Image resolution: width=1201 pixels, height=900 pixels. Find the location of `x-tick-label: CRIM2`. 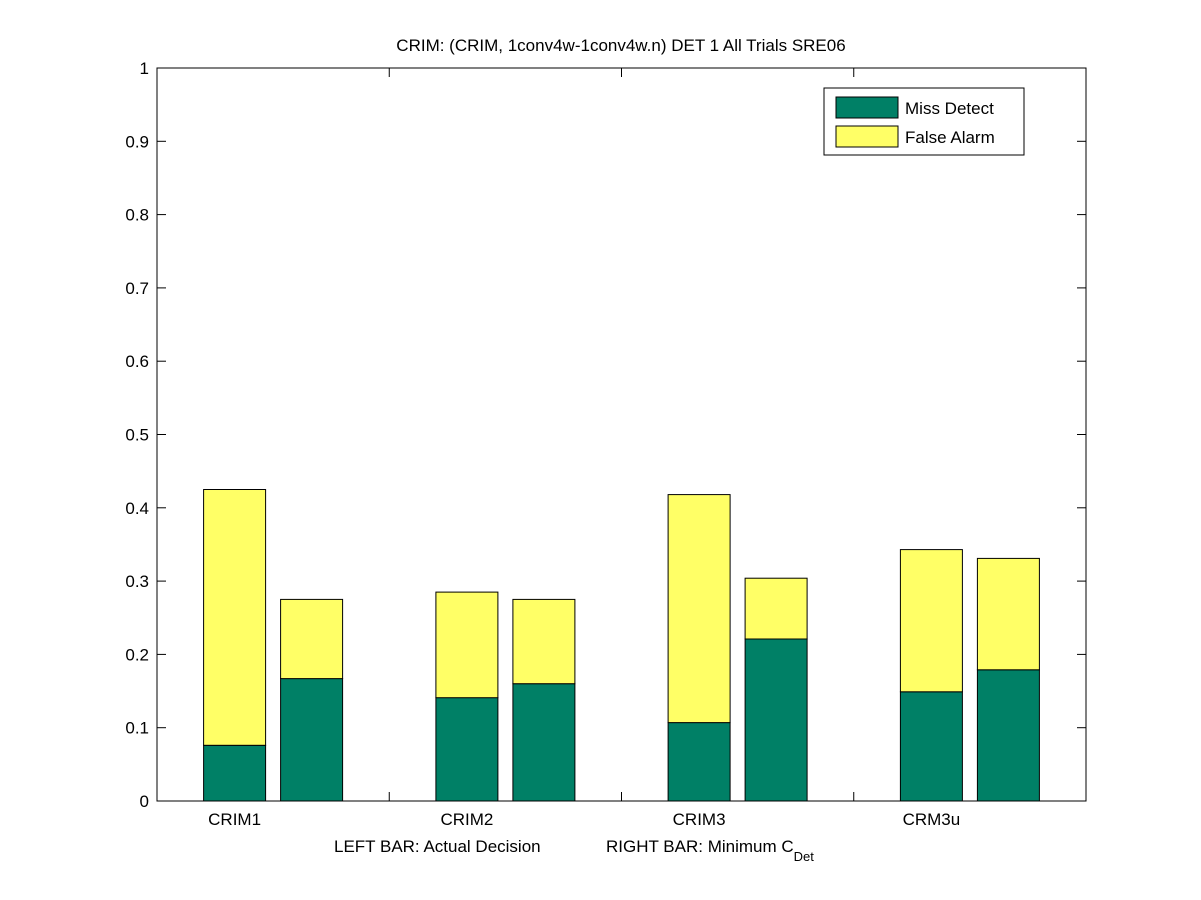

x-tick-label: CRIM2 is located at coordinates (466, 819).